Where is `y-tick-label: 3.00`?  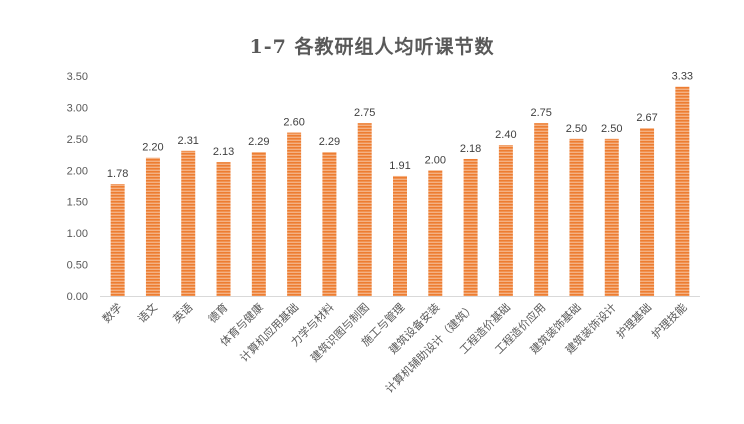 y-tick-label: 3.00 is located at coordinates (77, 108).